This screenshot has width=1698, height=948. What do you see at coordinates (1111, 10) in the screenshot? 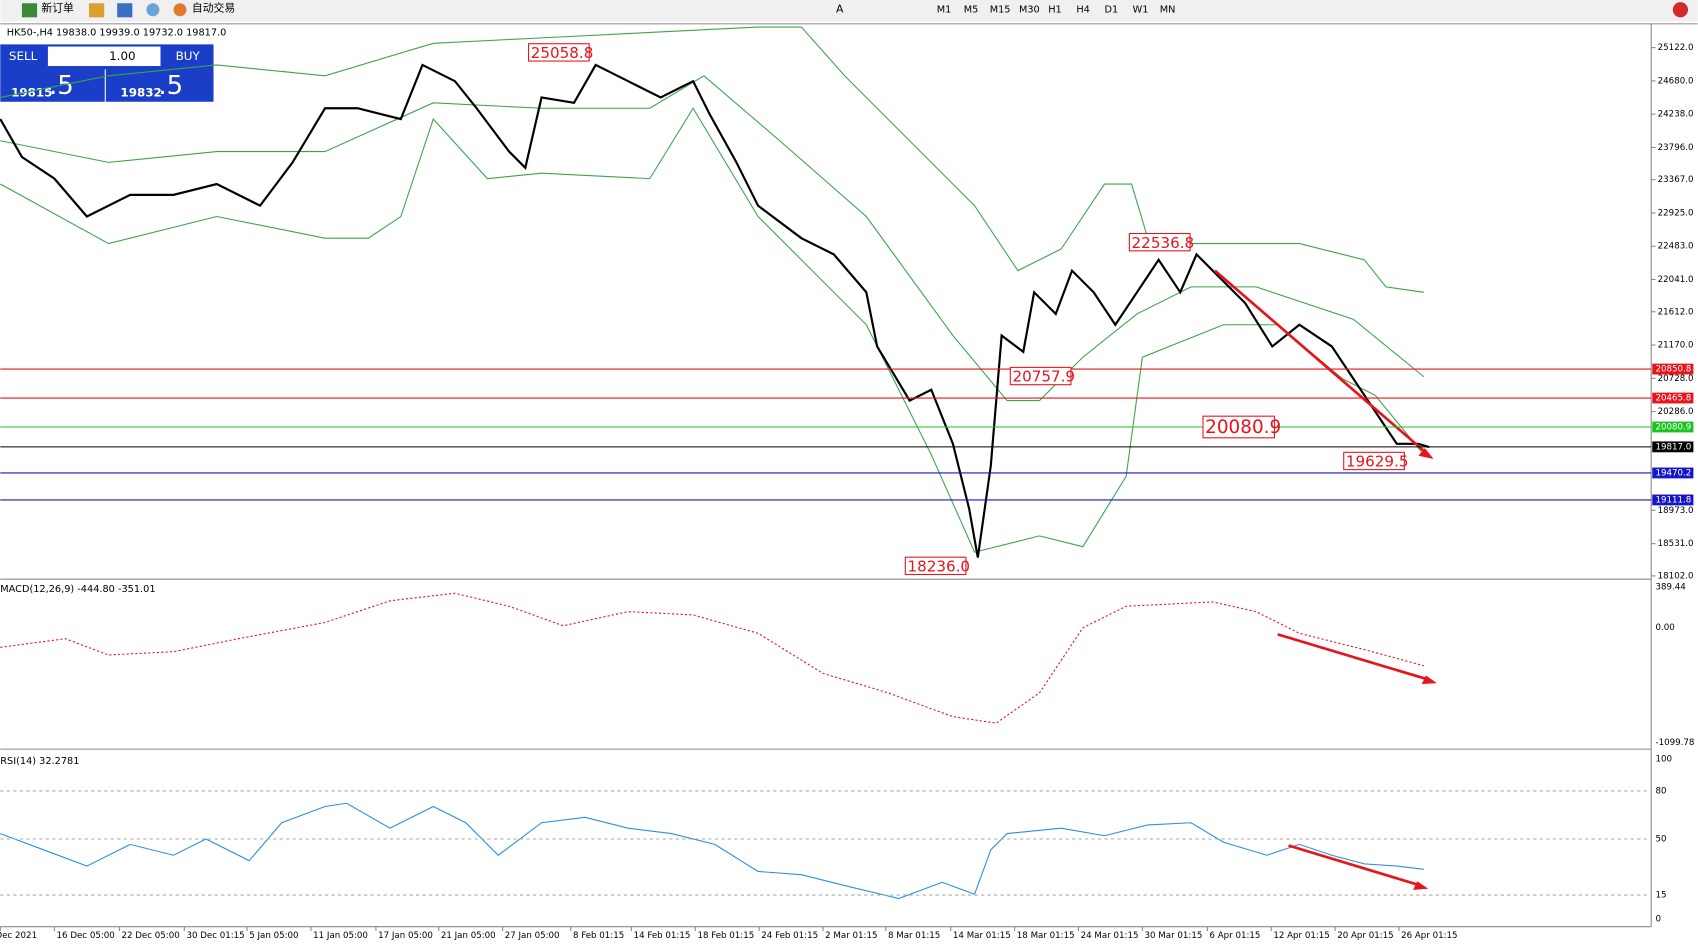
I see `timeframe-button: D1` at bounding box center [1111, 10].